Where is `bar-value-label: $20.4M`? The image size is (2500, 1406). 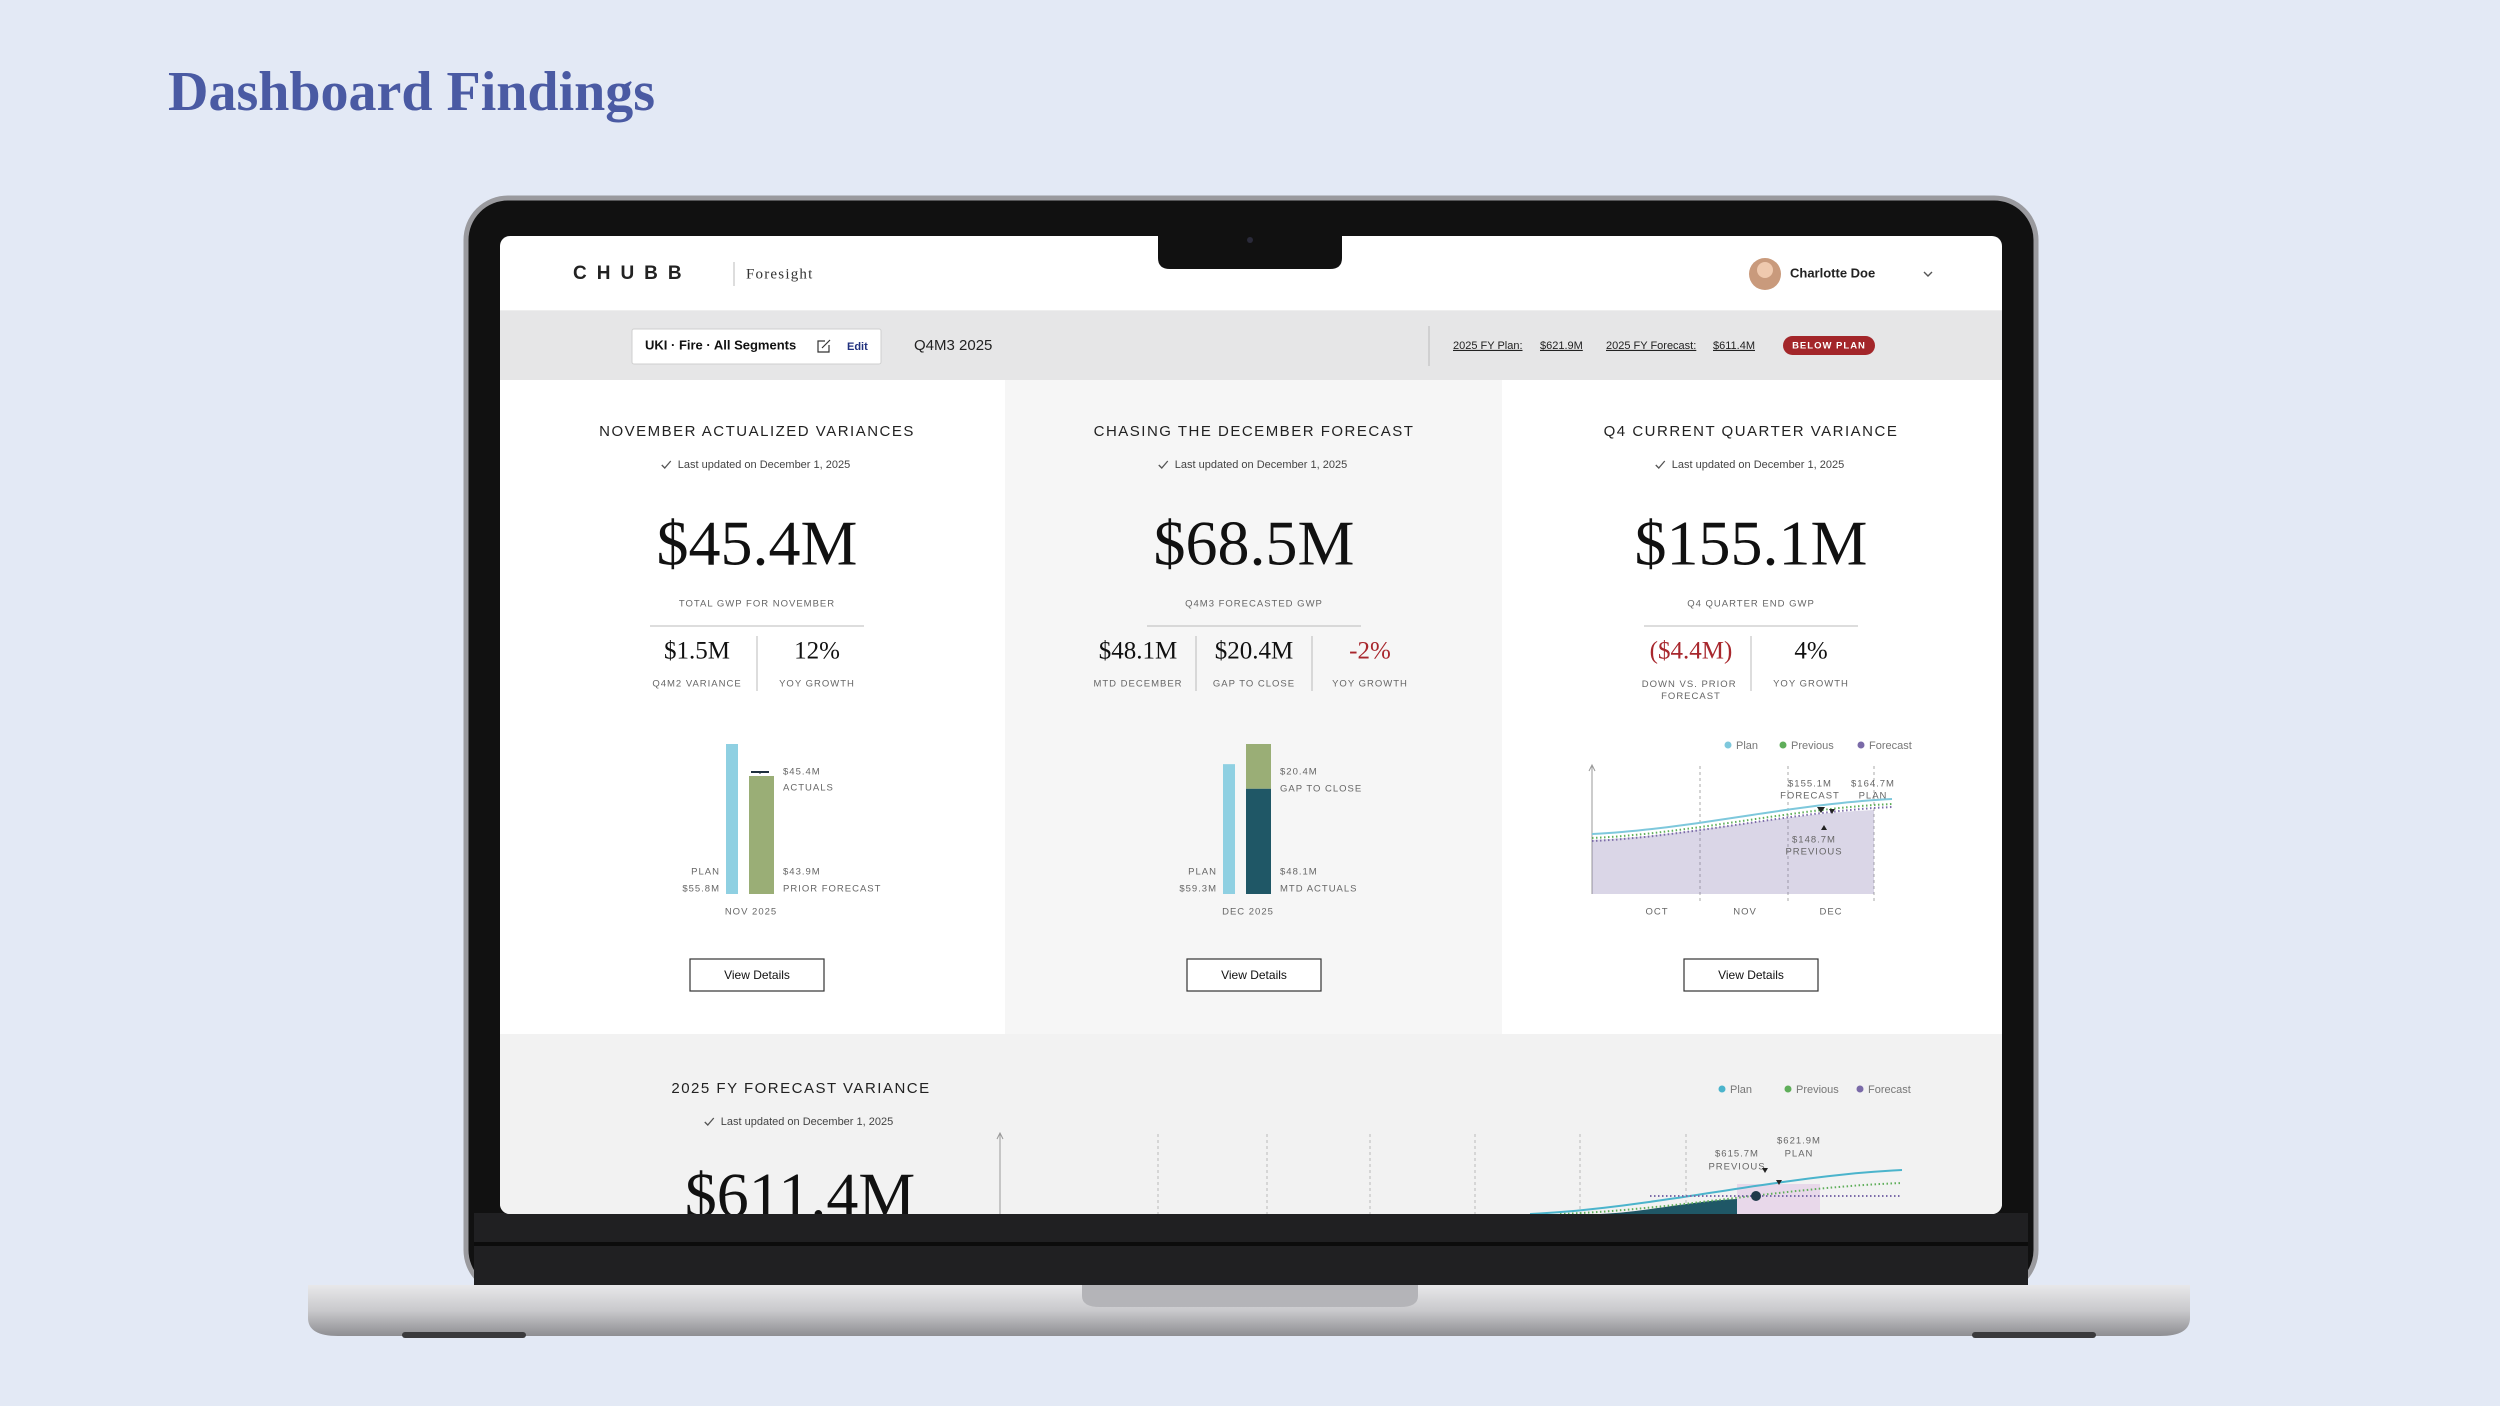
bar-value-label: $20.4M is located at coordinates (1299, 772).